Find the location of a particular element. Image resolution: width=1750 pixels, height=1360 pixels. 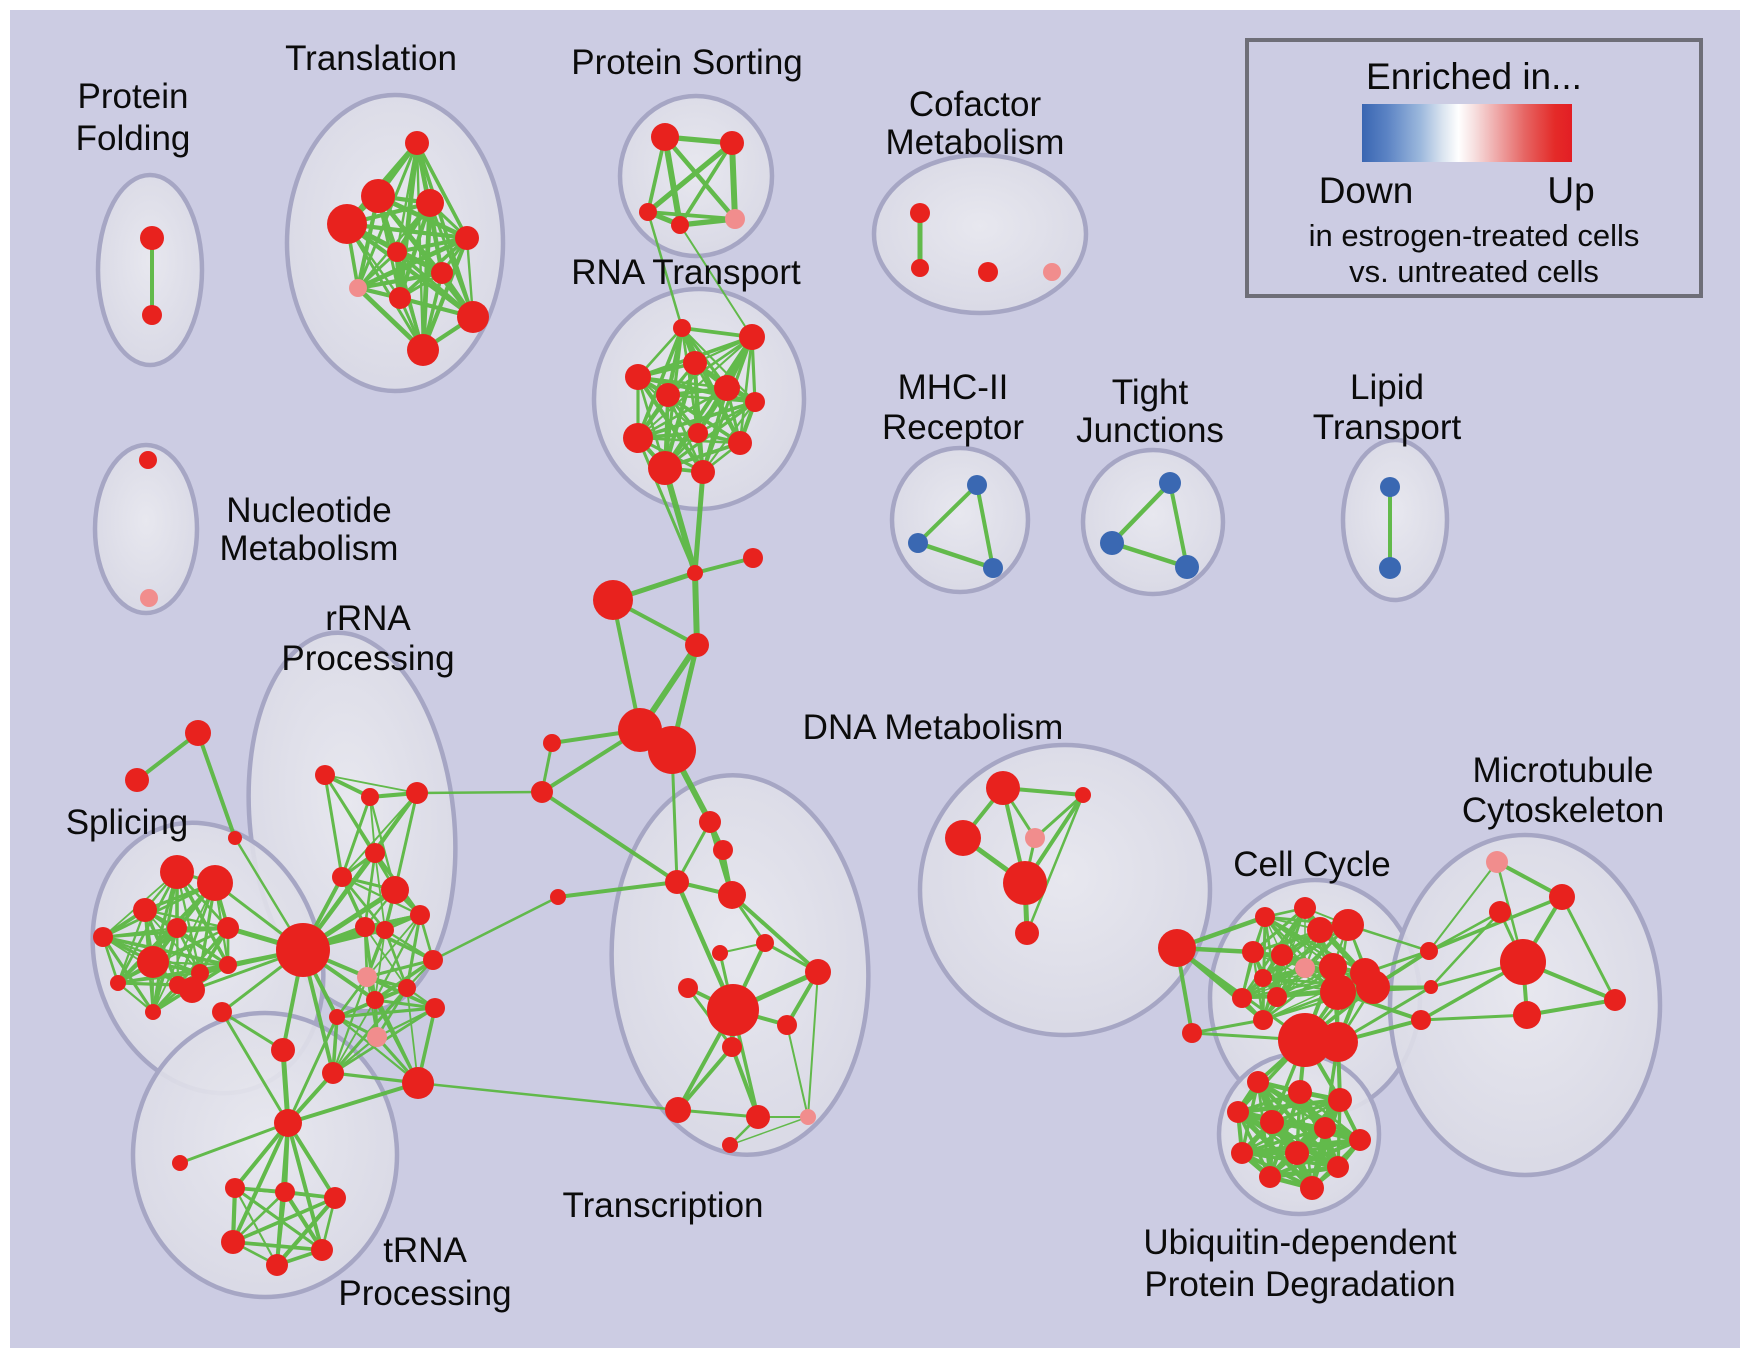

gene-set-node-pink is located at coordinates (808, 1117).